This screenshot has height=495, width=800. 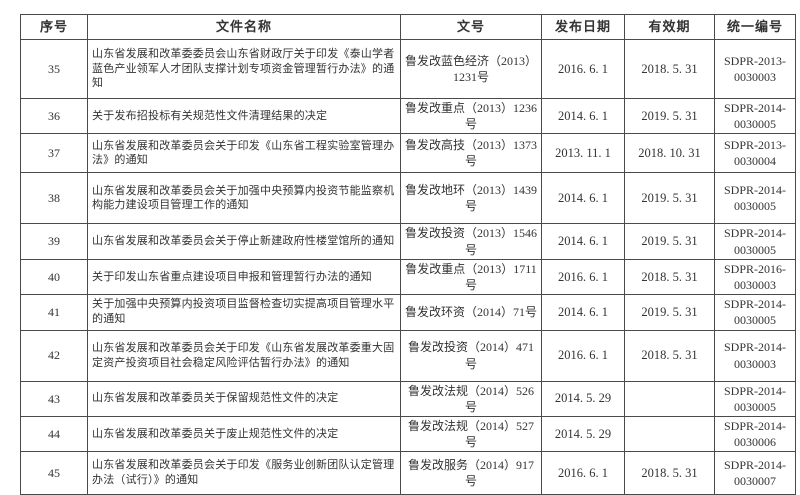 I want to click on cell-seq: 40, so click(x=54, y=277).